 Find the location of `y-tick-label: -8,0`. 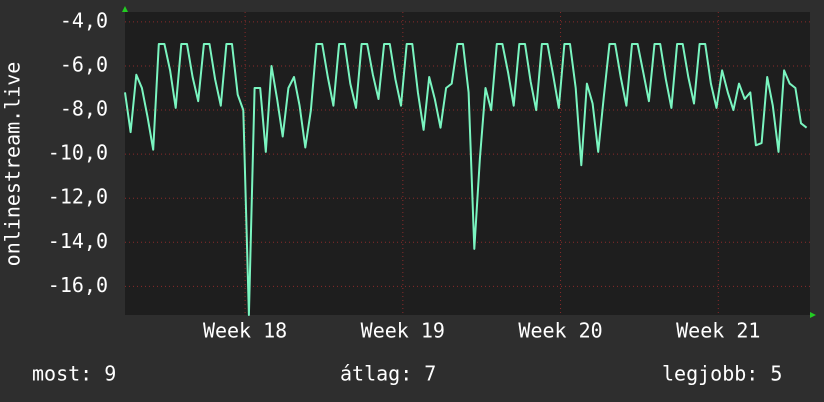

y-tick-label: -8,0 is located at coordinates (84, 109).